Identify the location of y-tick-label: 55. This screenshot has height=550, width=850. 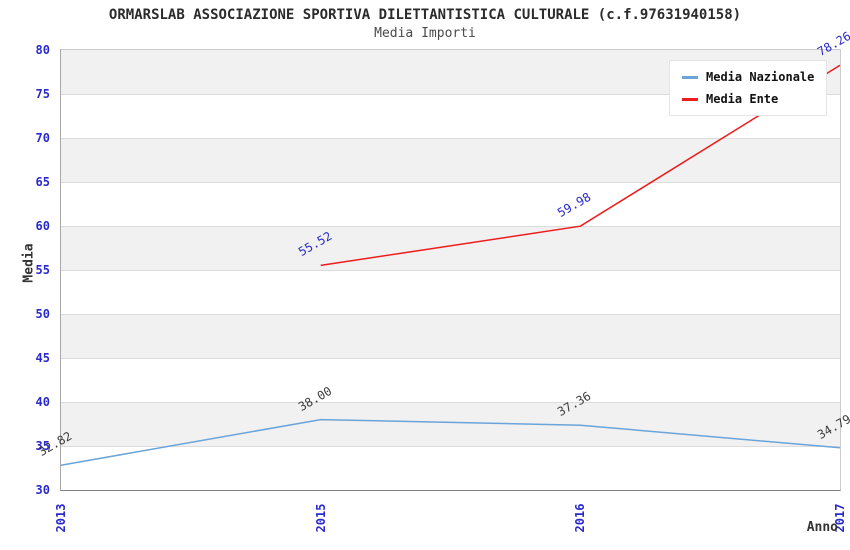
(42, 270).